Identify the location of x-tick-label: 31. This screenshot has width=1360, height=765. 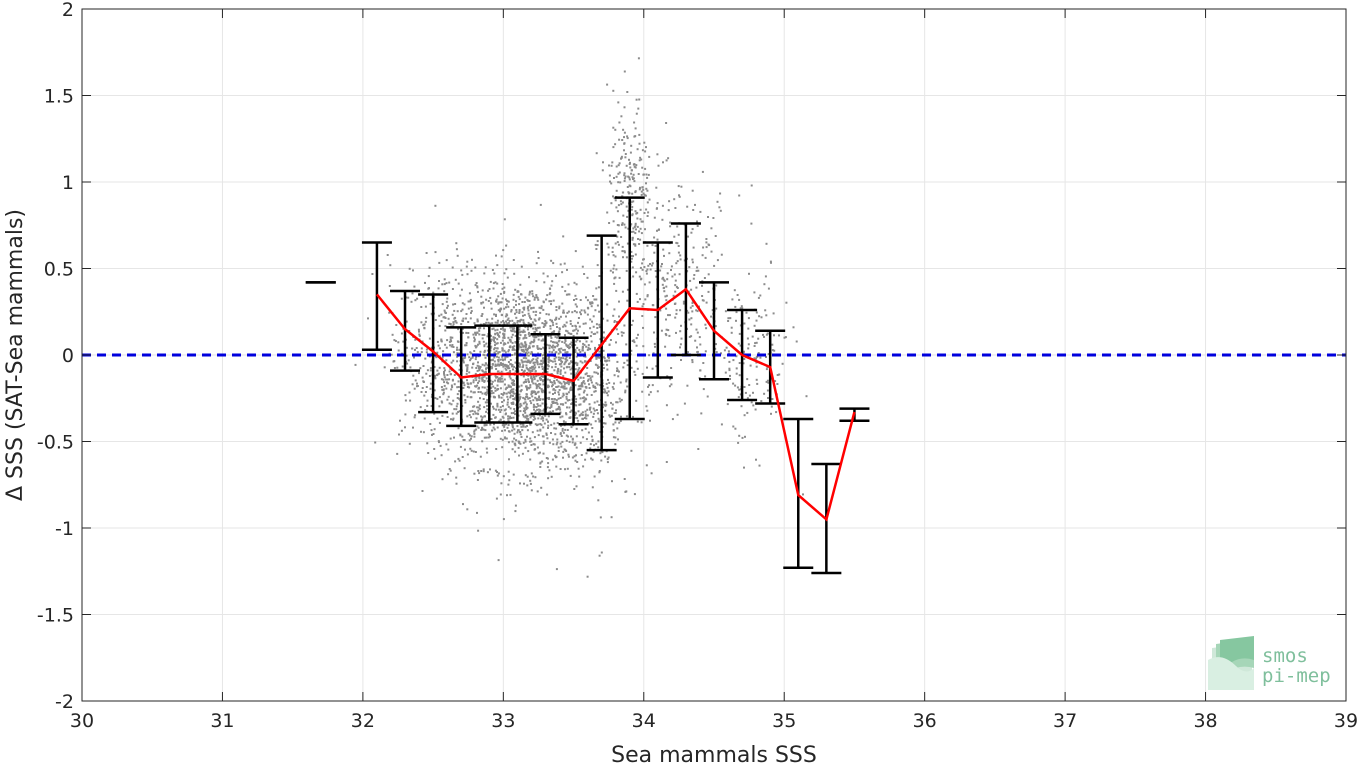
(222, 721).